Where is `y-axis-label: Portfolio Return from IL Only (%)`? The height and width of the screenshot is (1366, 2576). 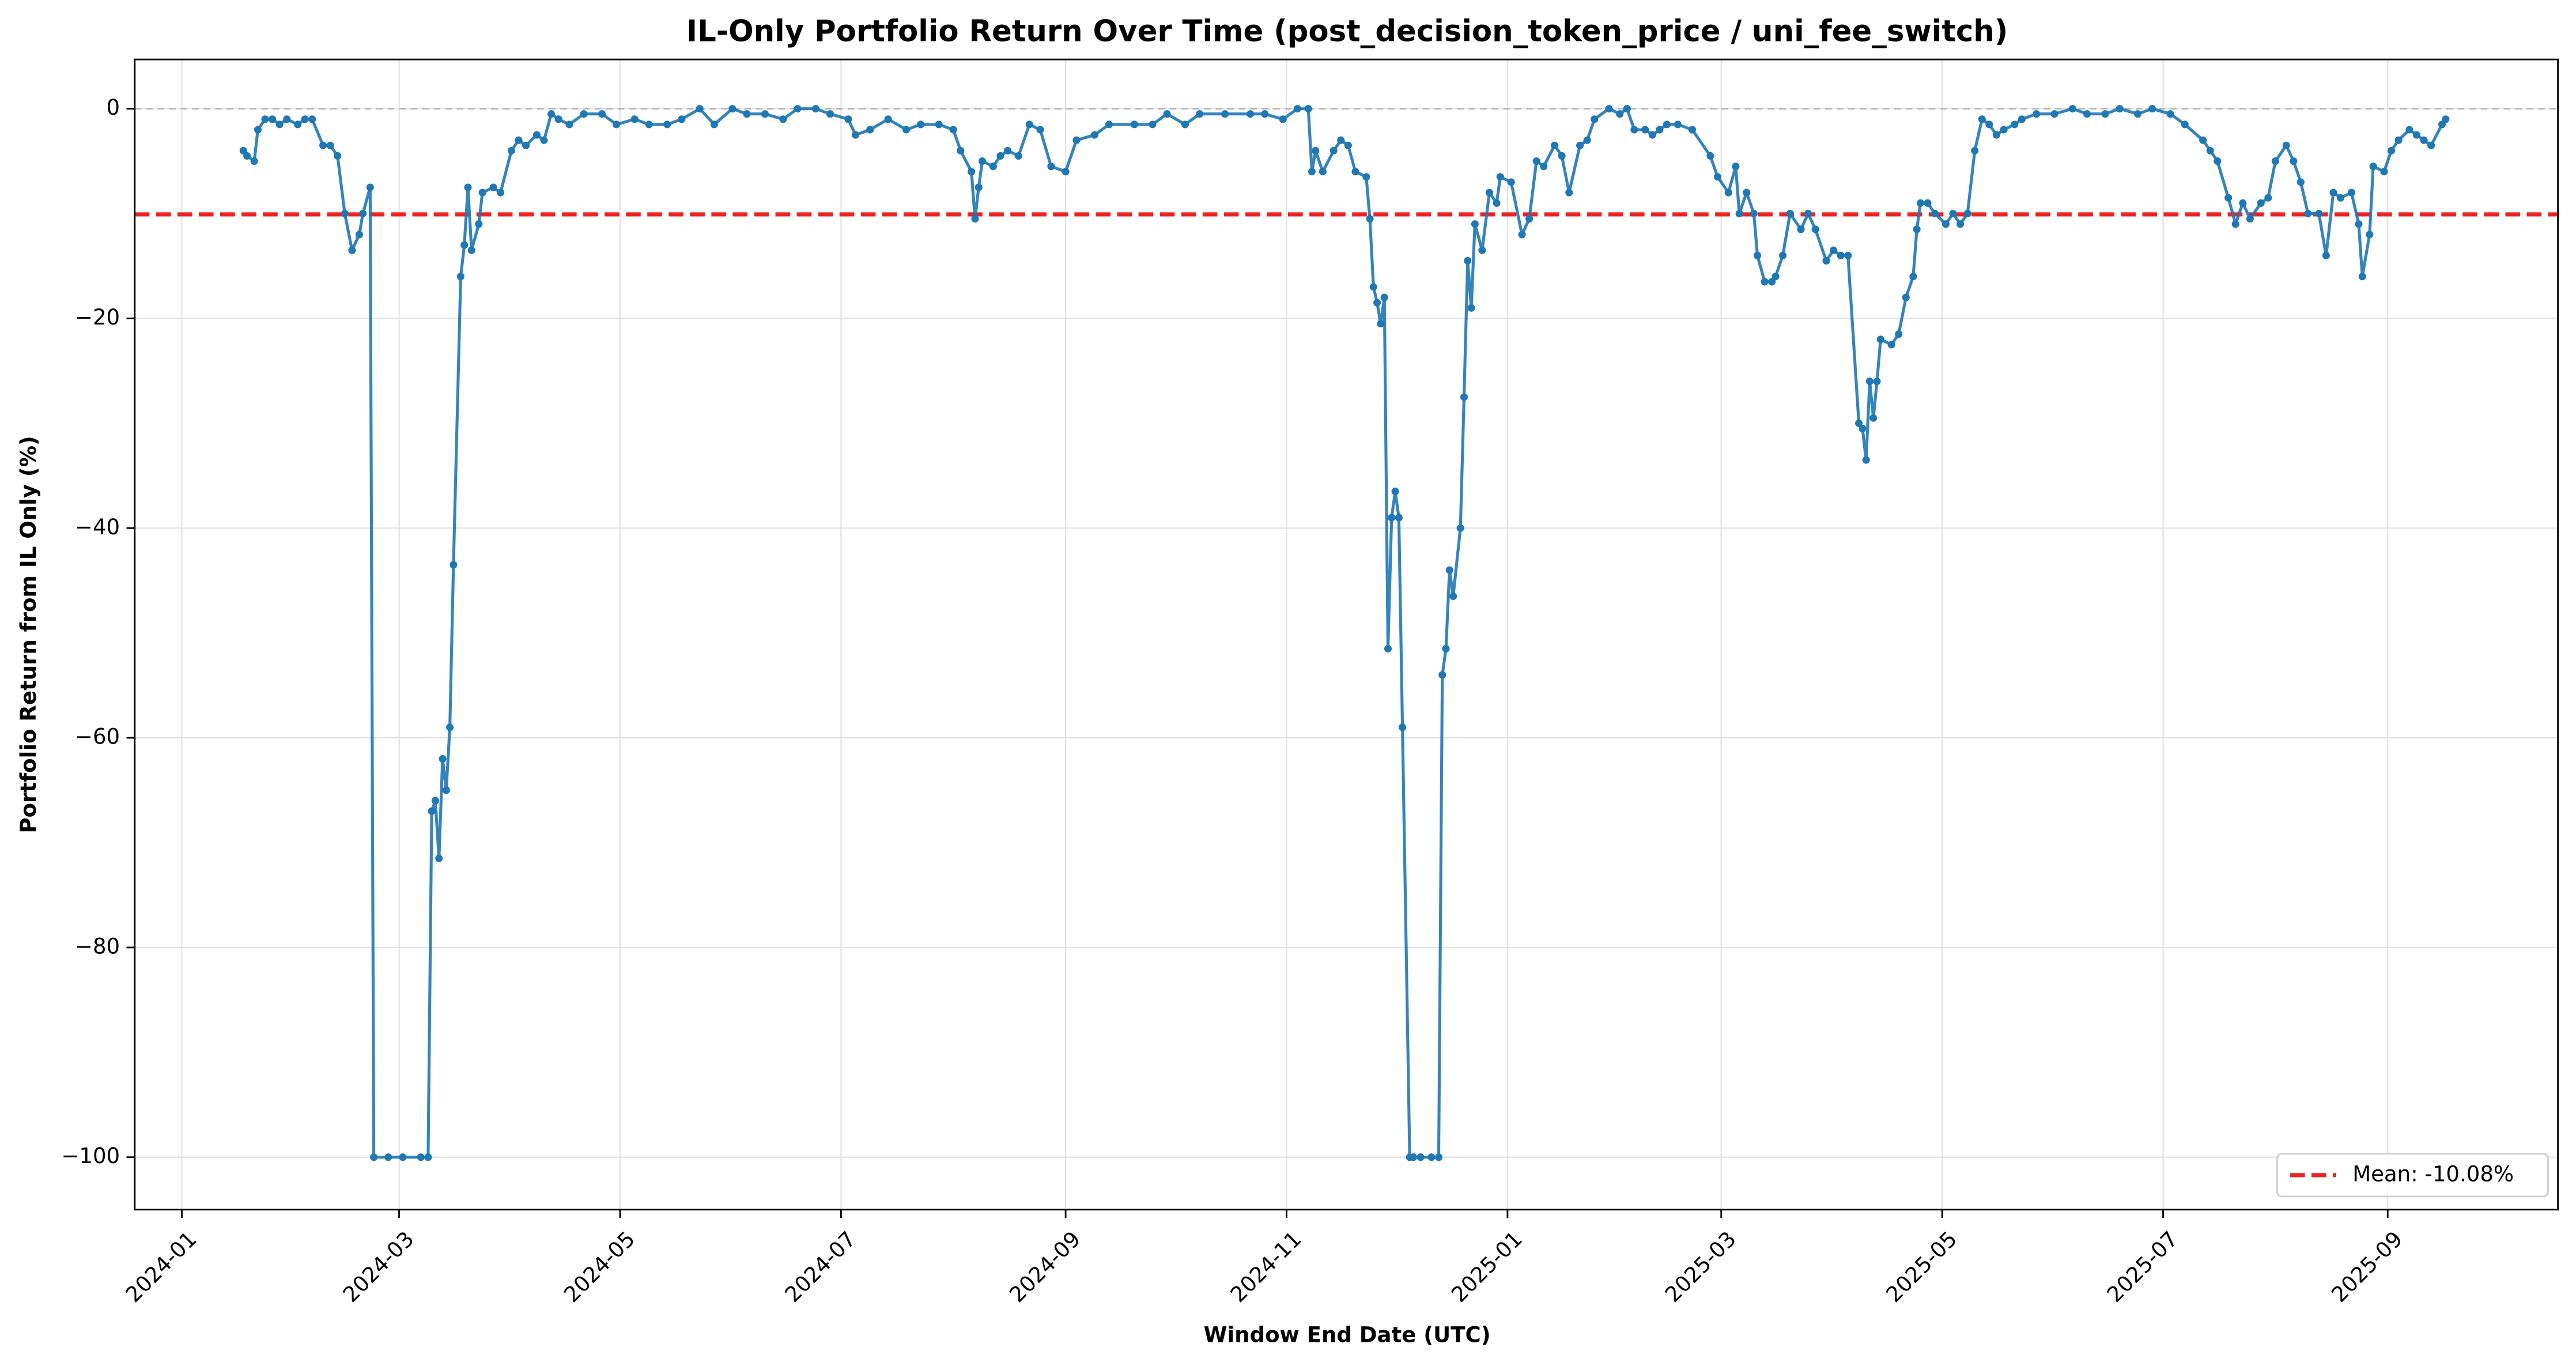 y-axis-label: Portfolio Return from IL Only (%) is located at coordinates (28, 634).